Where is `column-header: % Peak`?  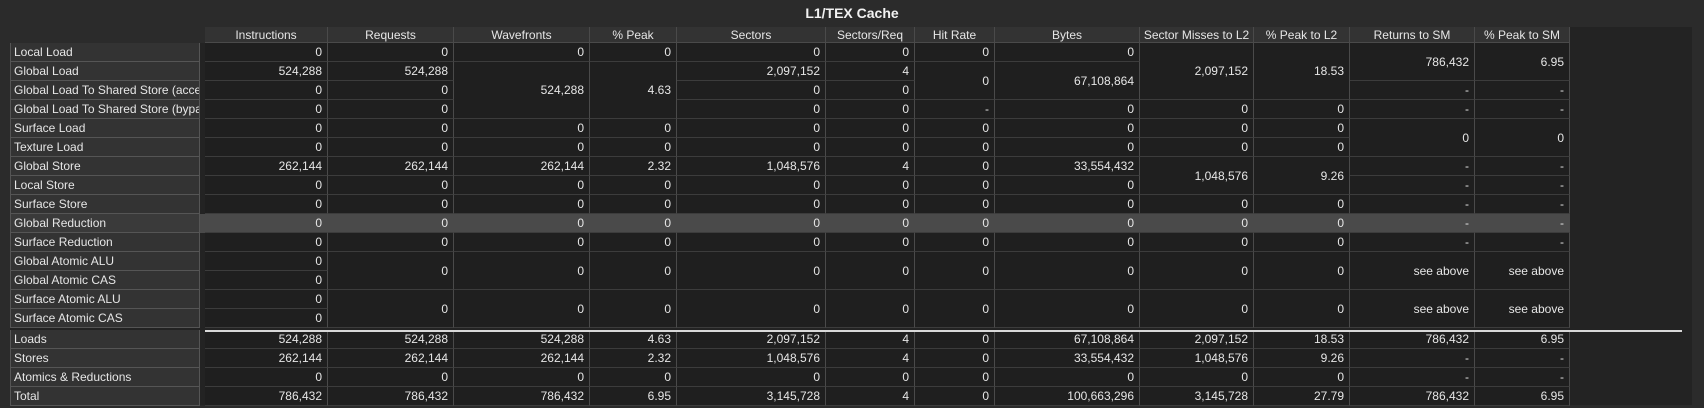
column-header: % Peak is located at coordinates (633, 35).